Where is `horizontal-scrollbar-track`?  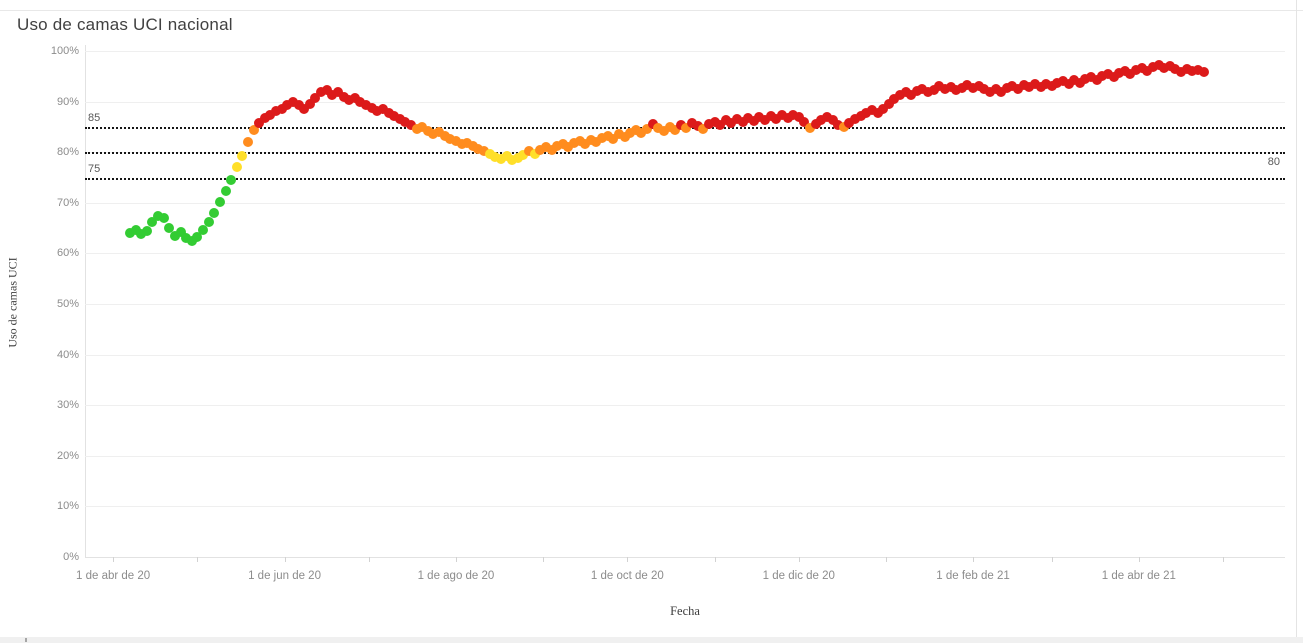
horizontal-scrollbar-track is located at coordinates (651, 640).